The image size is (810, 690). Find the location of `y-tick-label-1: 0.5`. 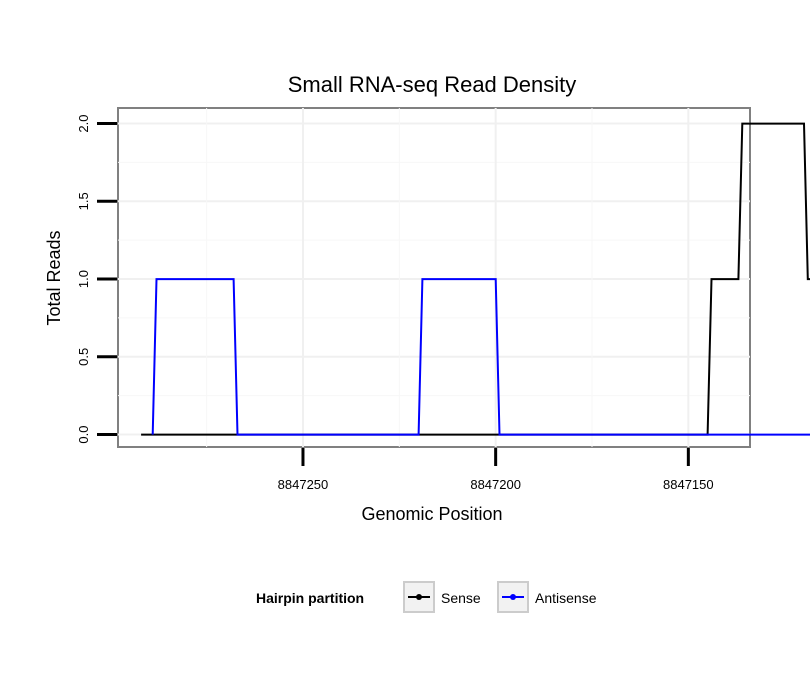

y-tick-label-1: 0.5 is located at coordinates (83, 357).